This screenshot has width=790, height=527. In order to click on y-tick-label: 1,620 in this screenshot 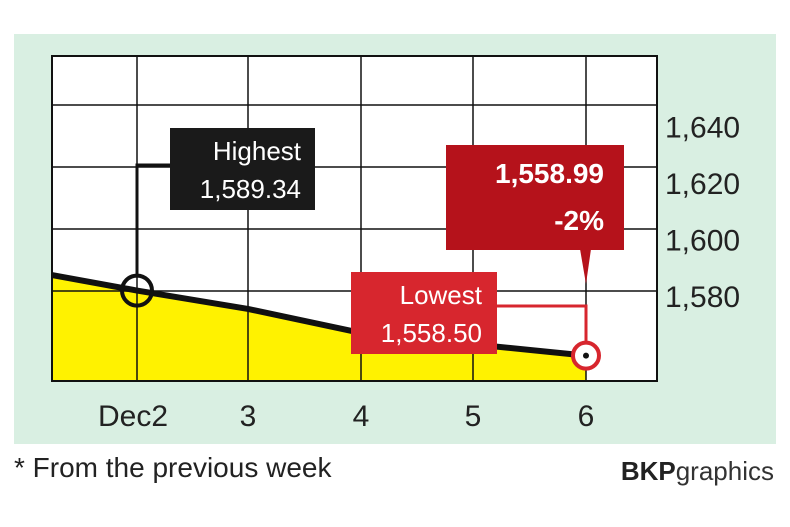, I will do `click(702, 184)`.